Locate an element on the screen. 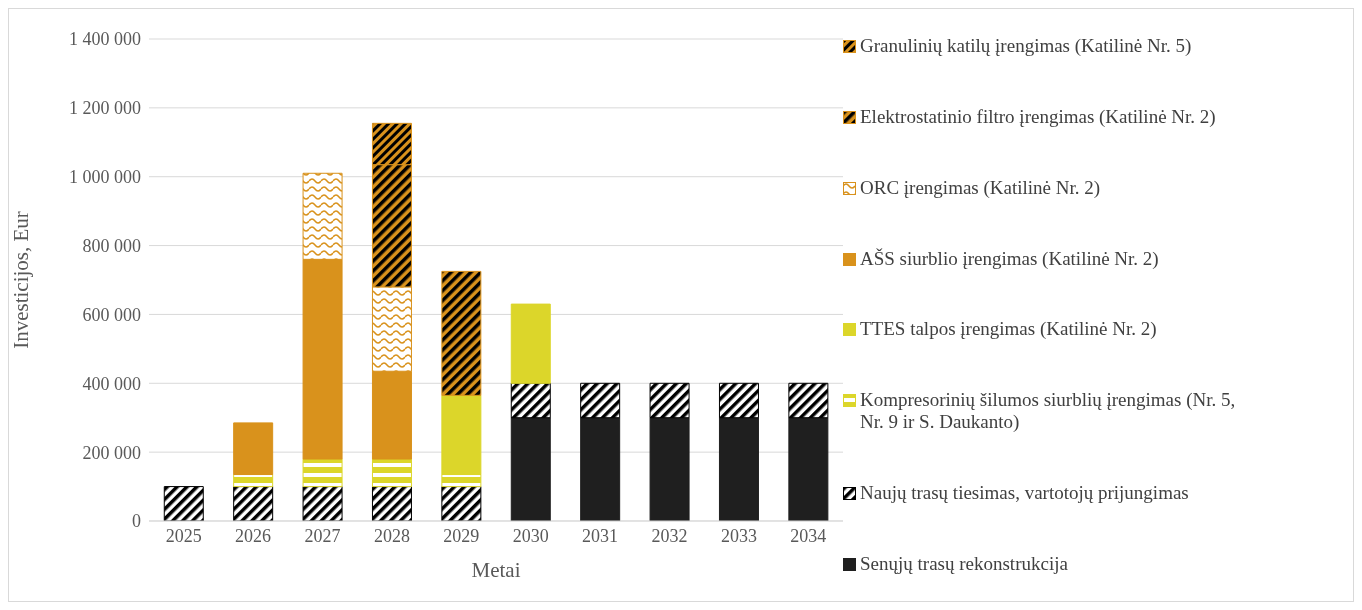  legend-label: TTES talpos įrengimas (Katilinė Nr. 2) is located at coordinates (1008, 329).